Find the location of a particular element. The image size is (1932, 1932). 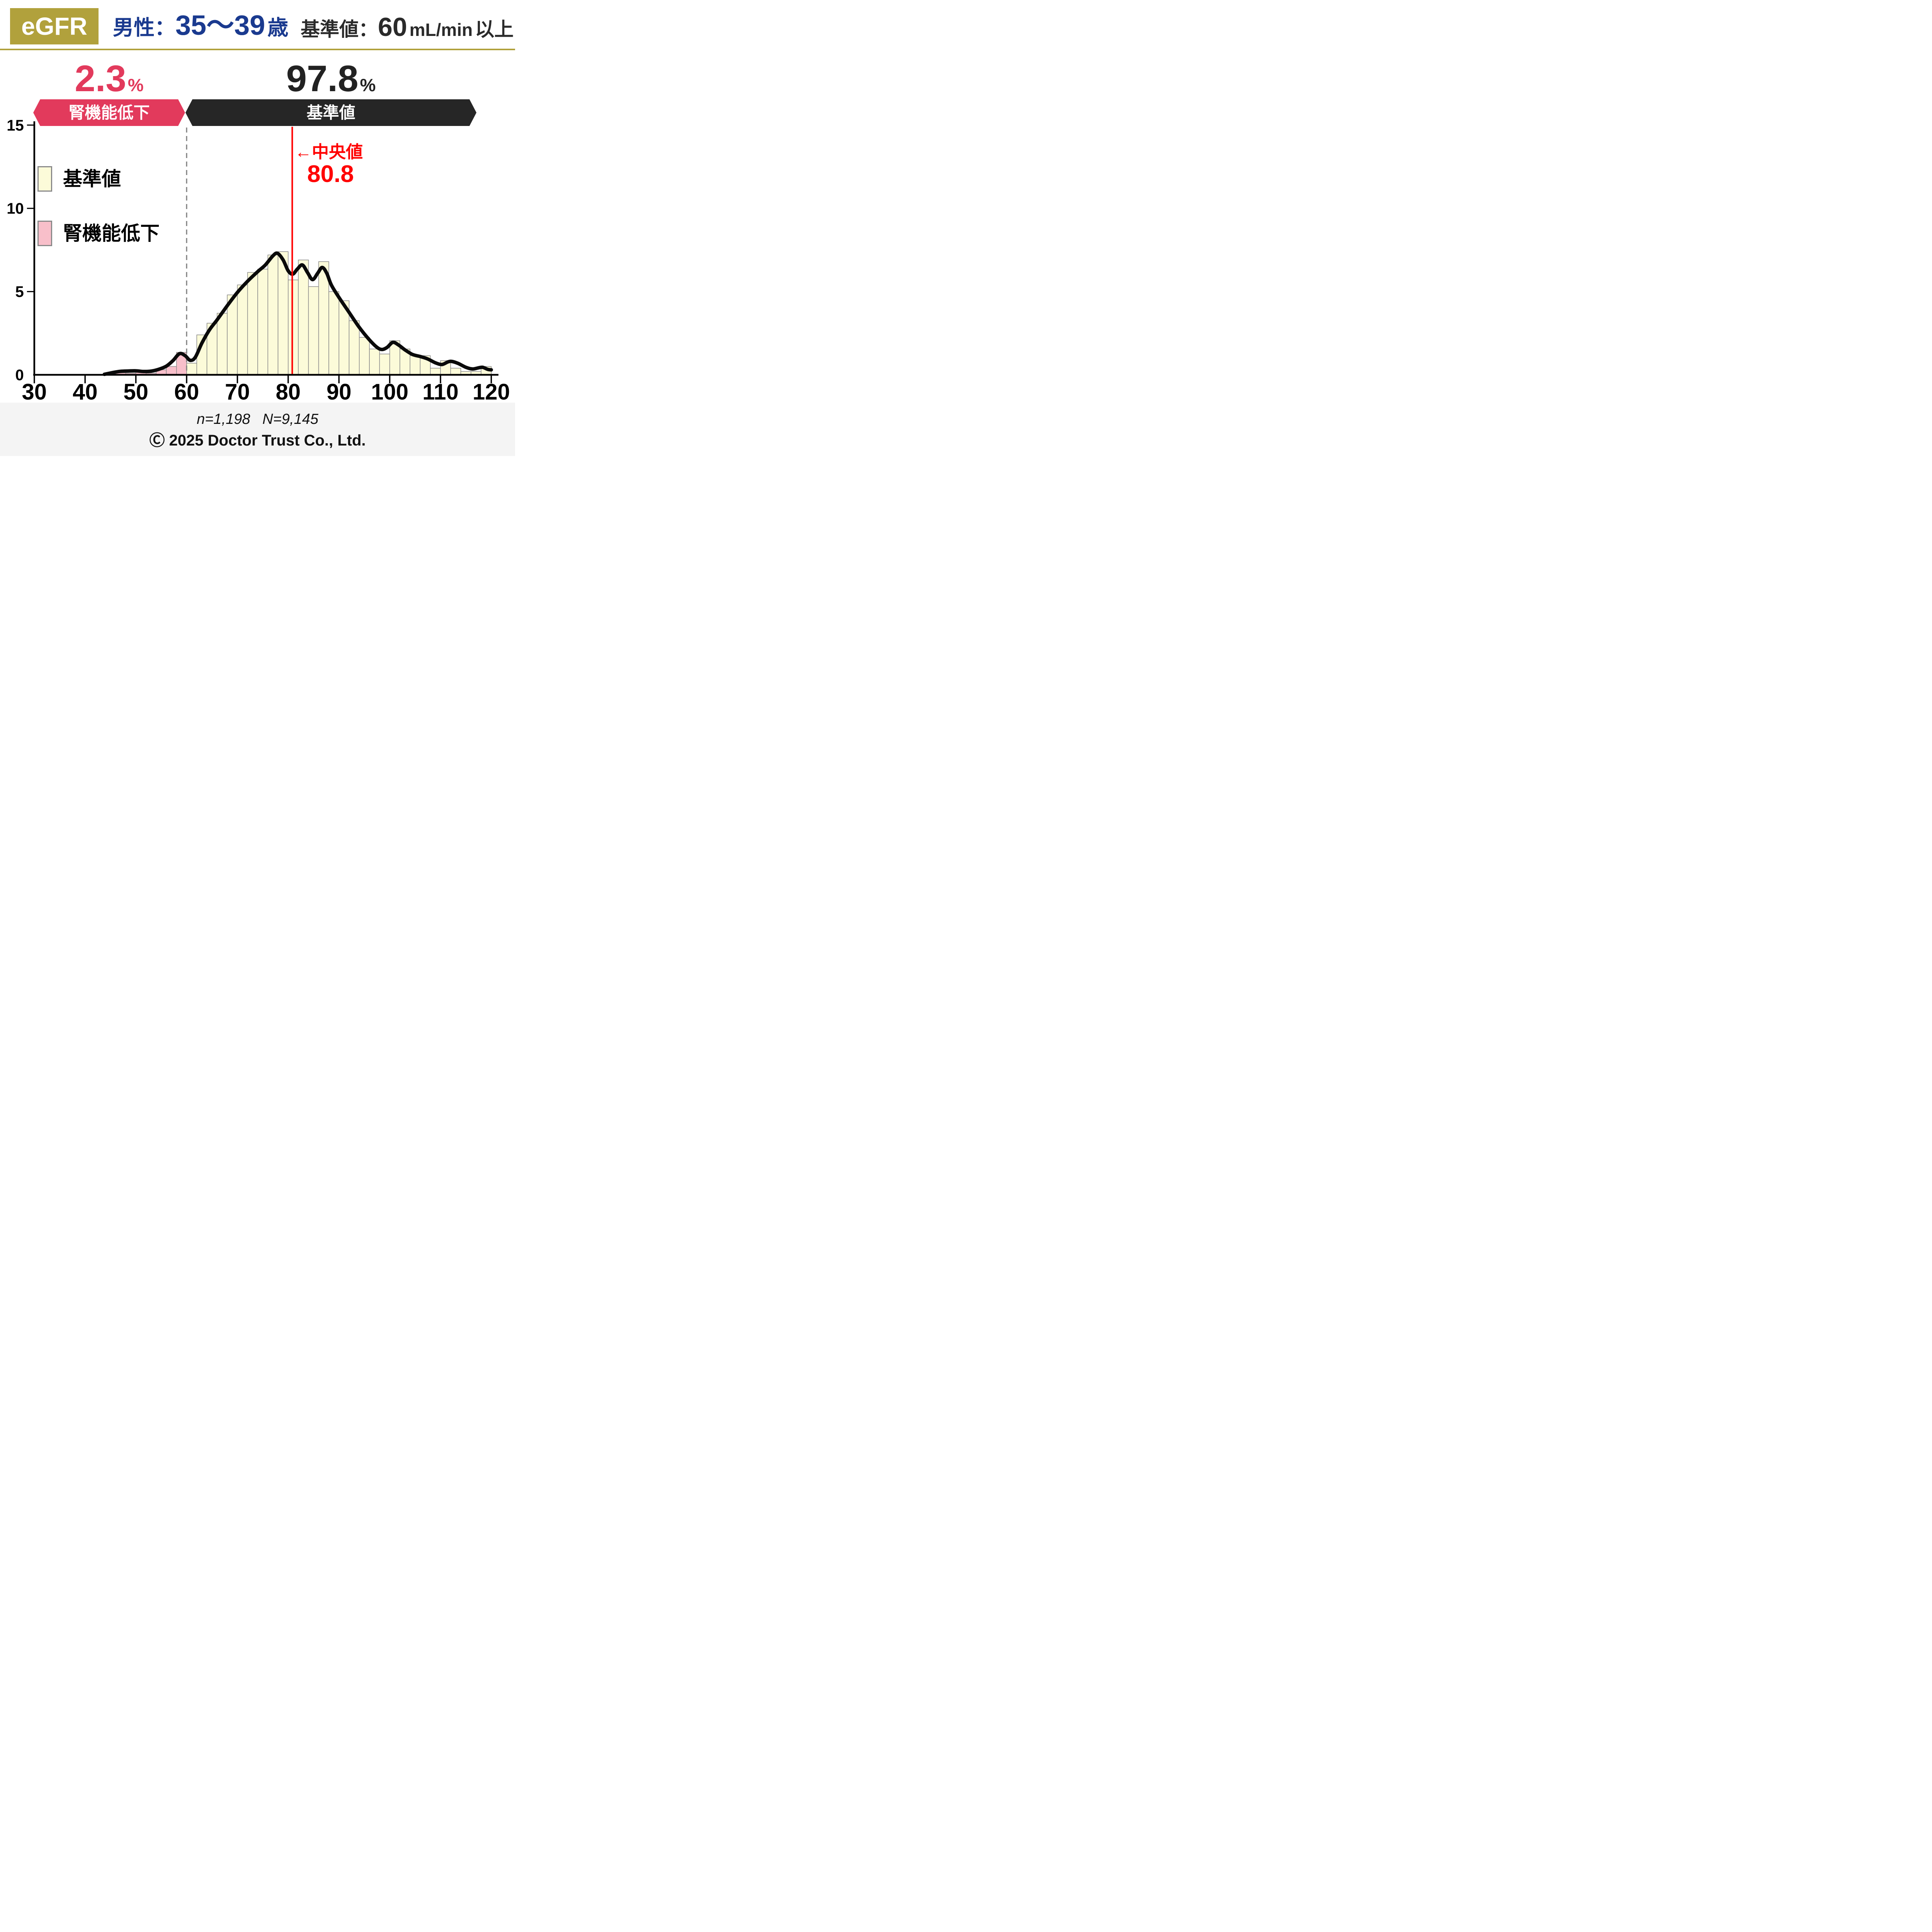

normal-percentage-unit: % is located at coordinates (368, 85).